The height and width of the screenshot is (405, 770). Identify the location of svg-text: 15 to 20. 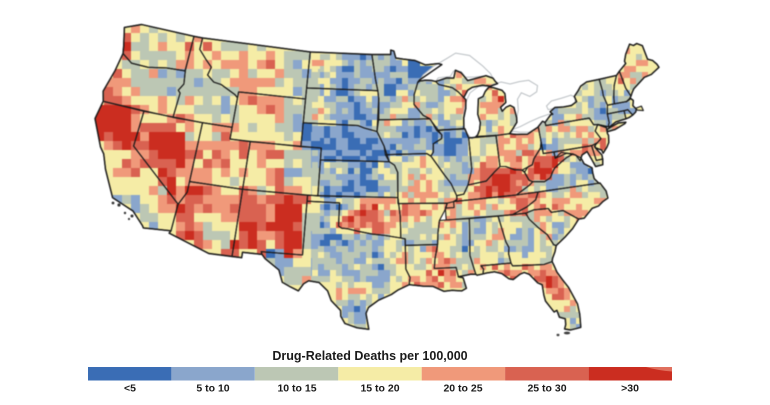
(379, 389).